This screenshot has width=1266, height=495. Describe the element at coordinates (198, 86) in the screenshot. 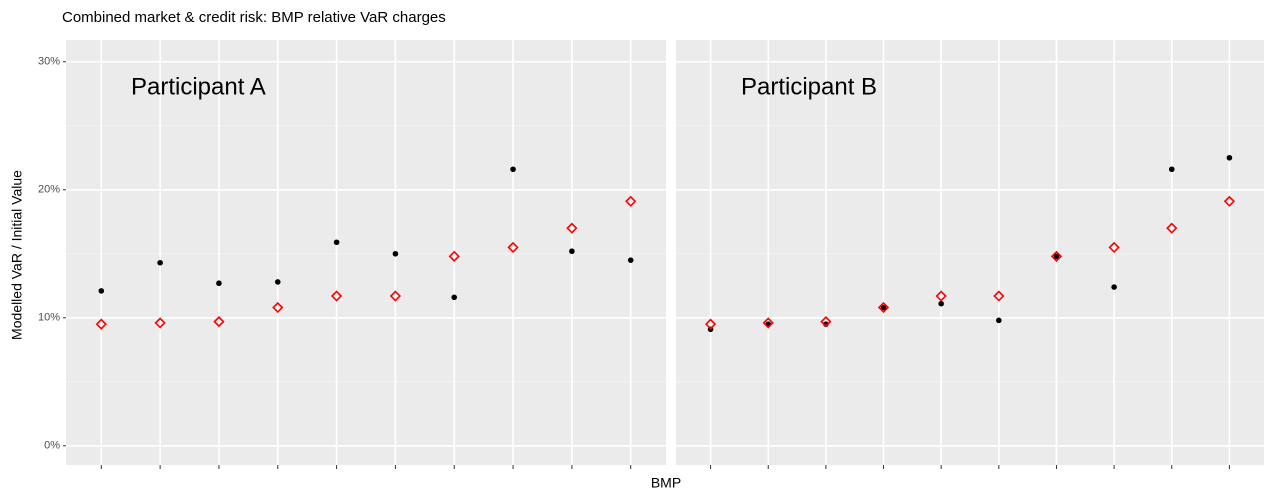

I see `panel-label: Participant A` at that location.